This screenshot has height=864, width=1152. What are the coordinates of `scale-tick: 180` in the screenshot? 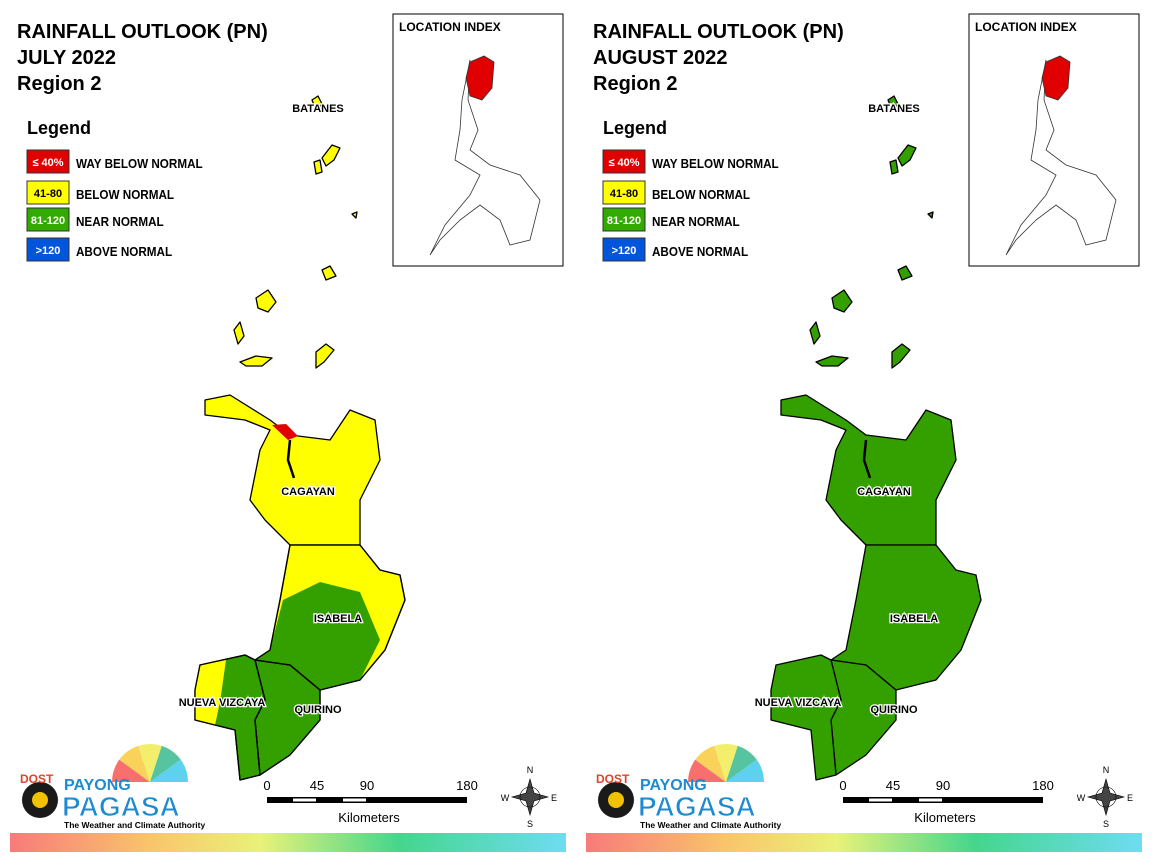 It's located at (467, 785).